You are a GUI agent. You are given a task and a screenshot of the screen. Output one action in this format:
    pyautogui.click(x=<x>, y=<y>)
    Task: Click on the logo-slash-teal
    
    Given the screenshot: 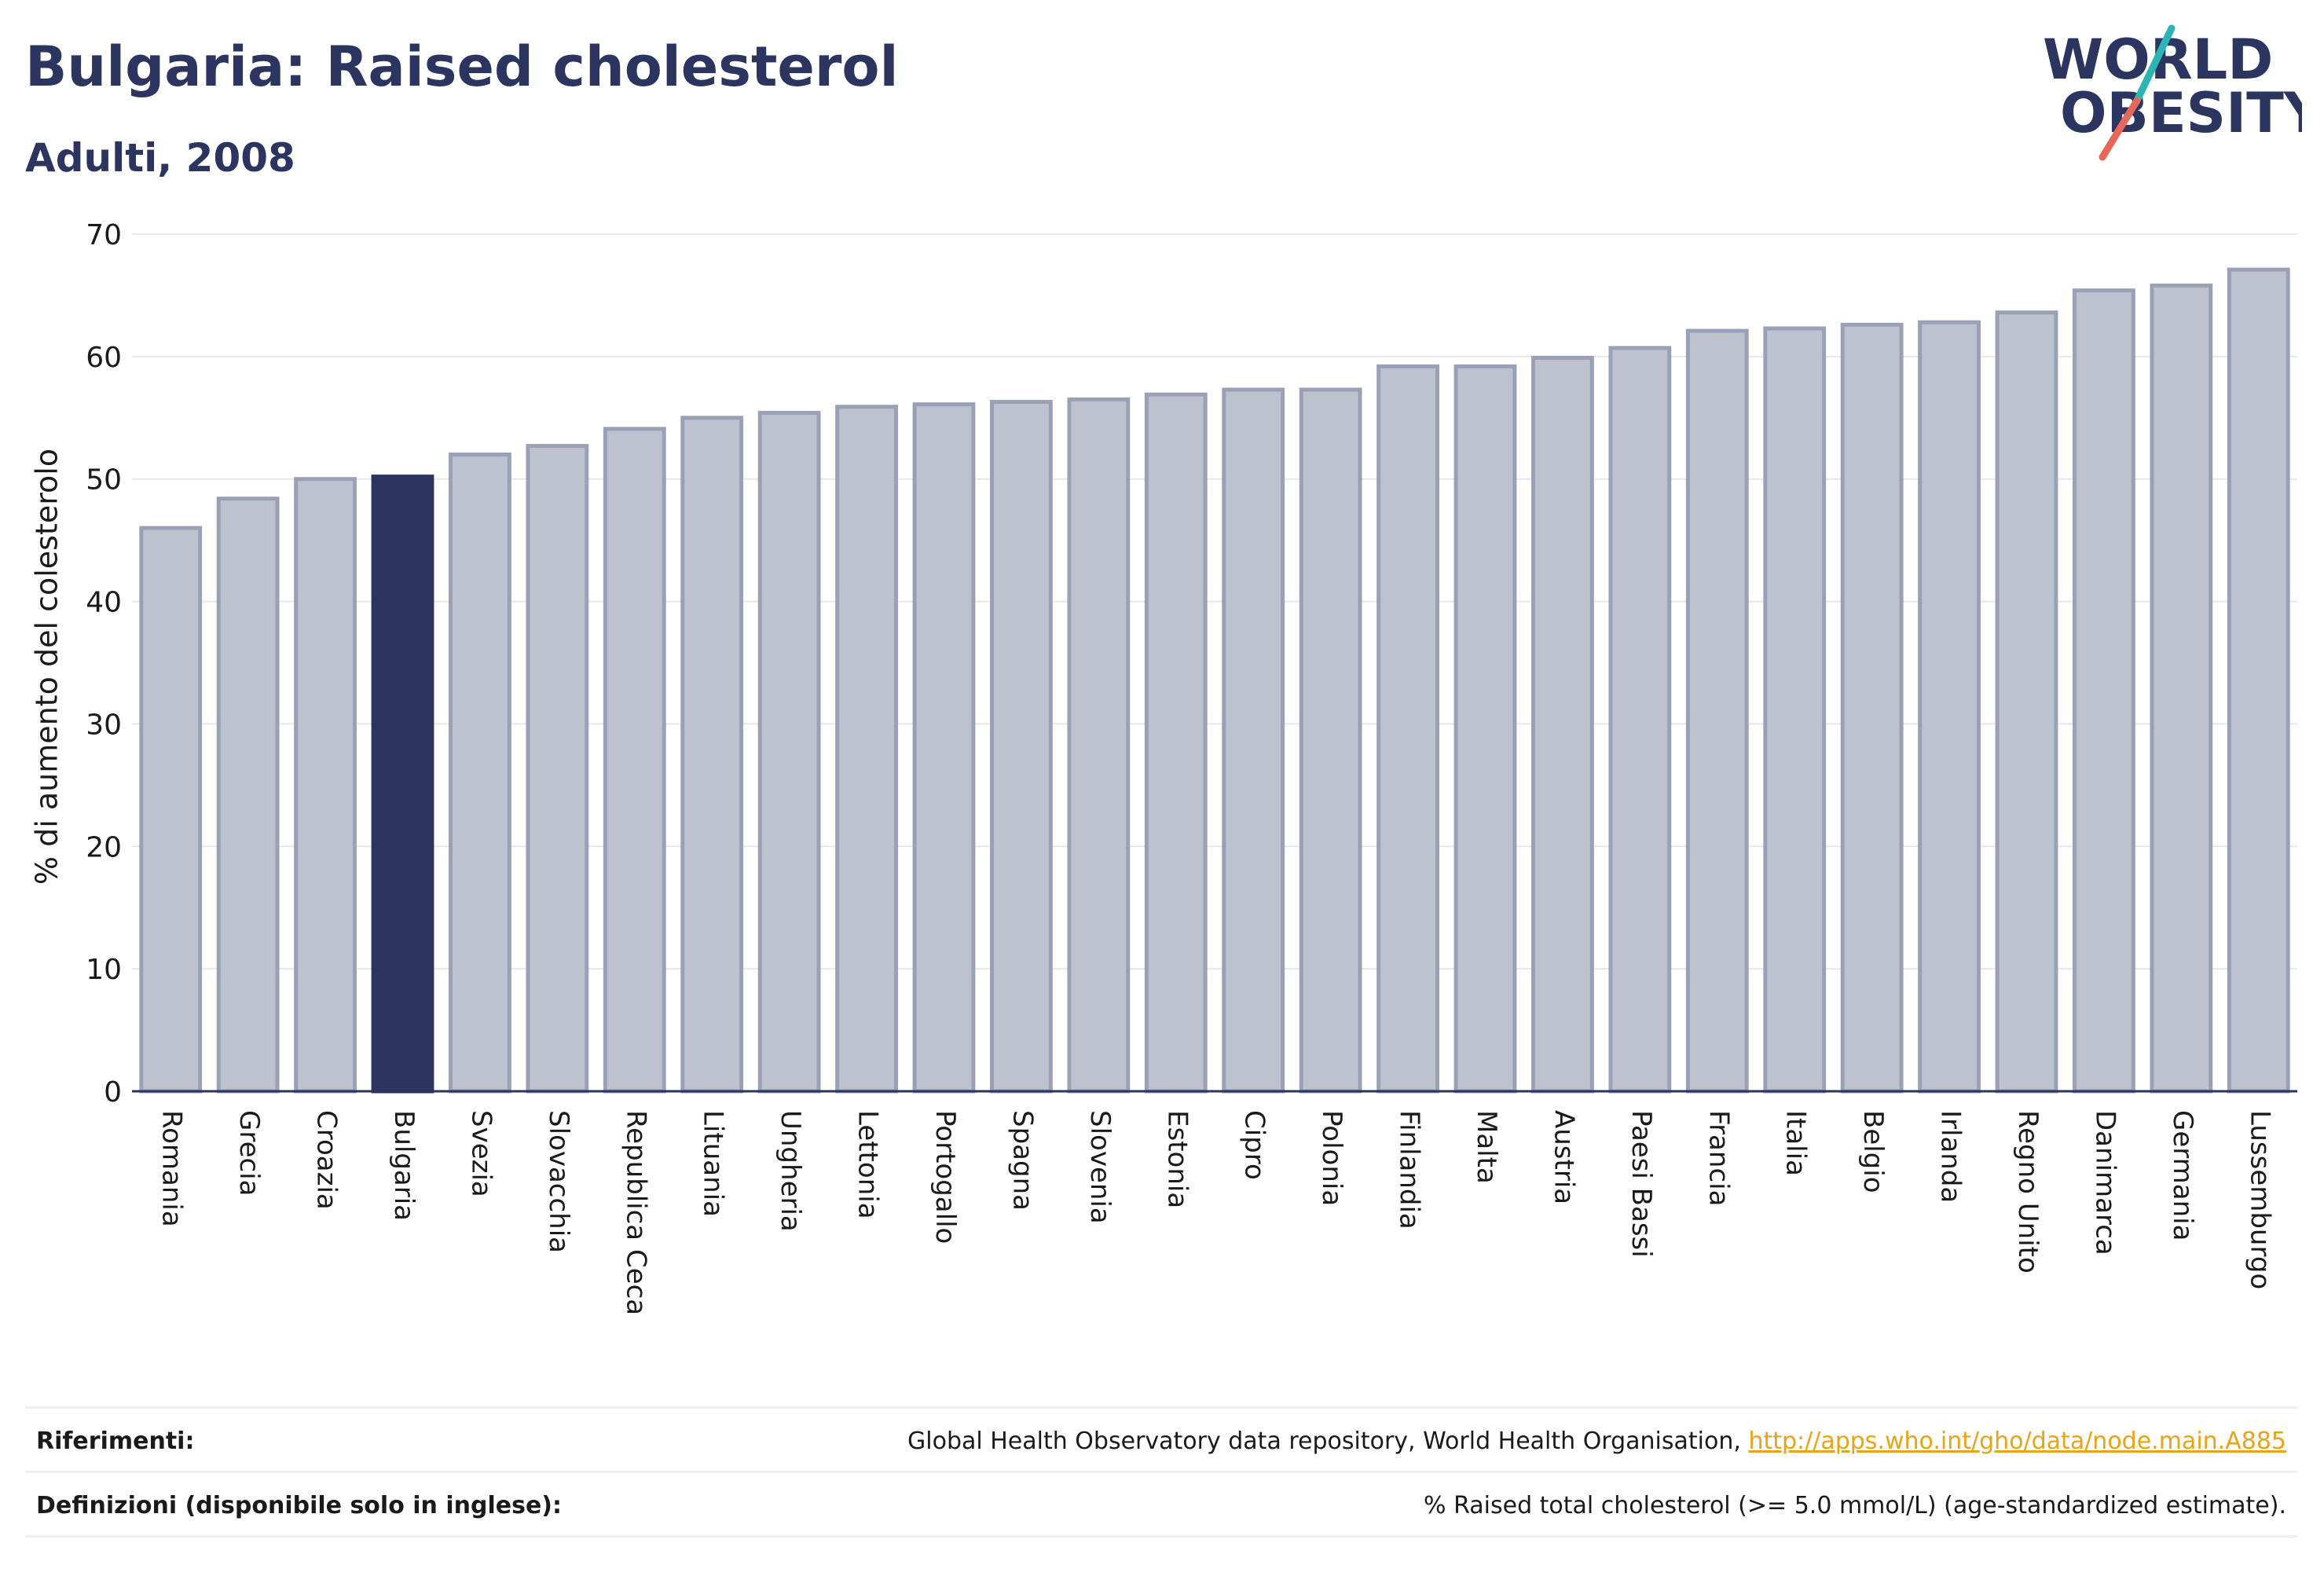 What is the action you would take?
    pyautogui.click(x=2154, y=64)
    